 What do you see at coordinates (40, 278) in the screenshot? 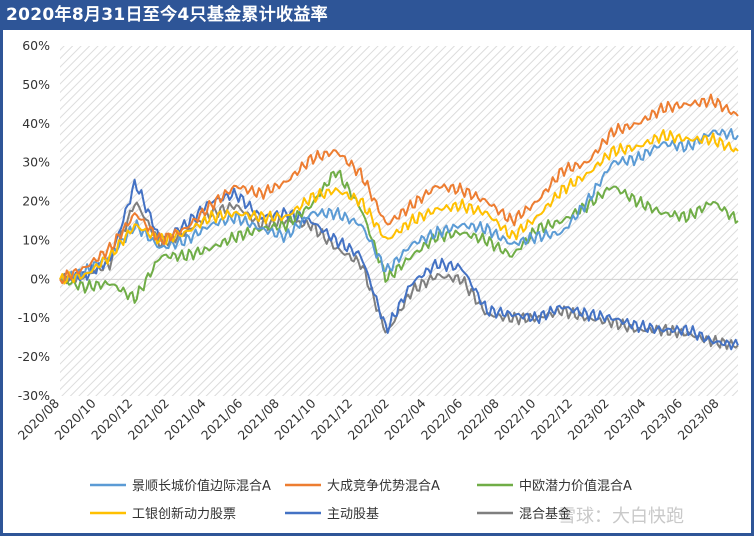
I see `y-tick-label: 0%` at bounding box center [40, 278].